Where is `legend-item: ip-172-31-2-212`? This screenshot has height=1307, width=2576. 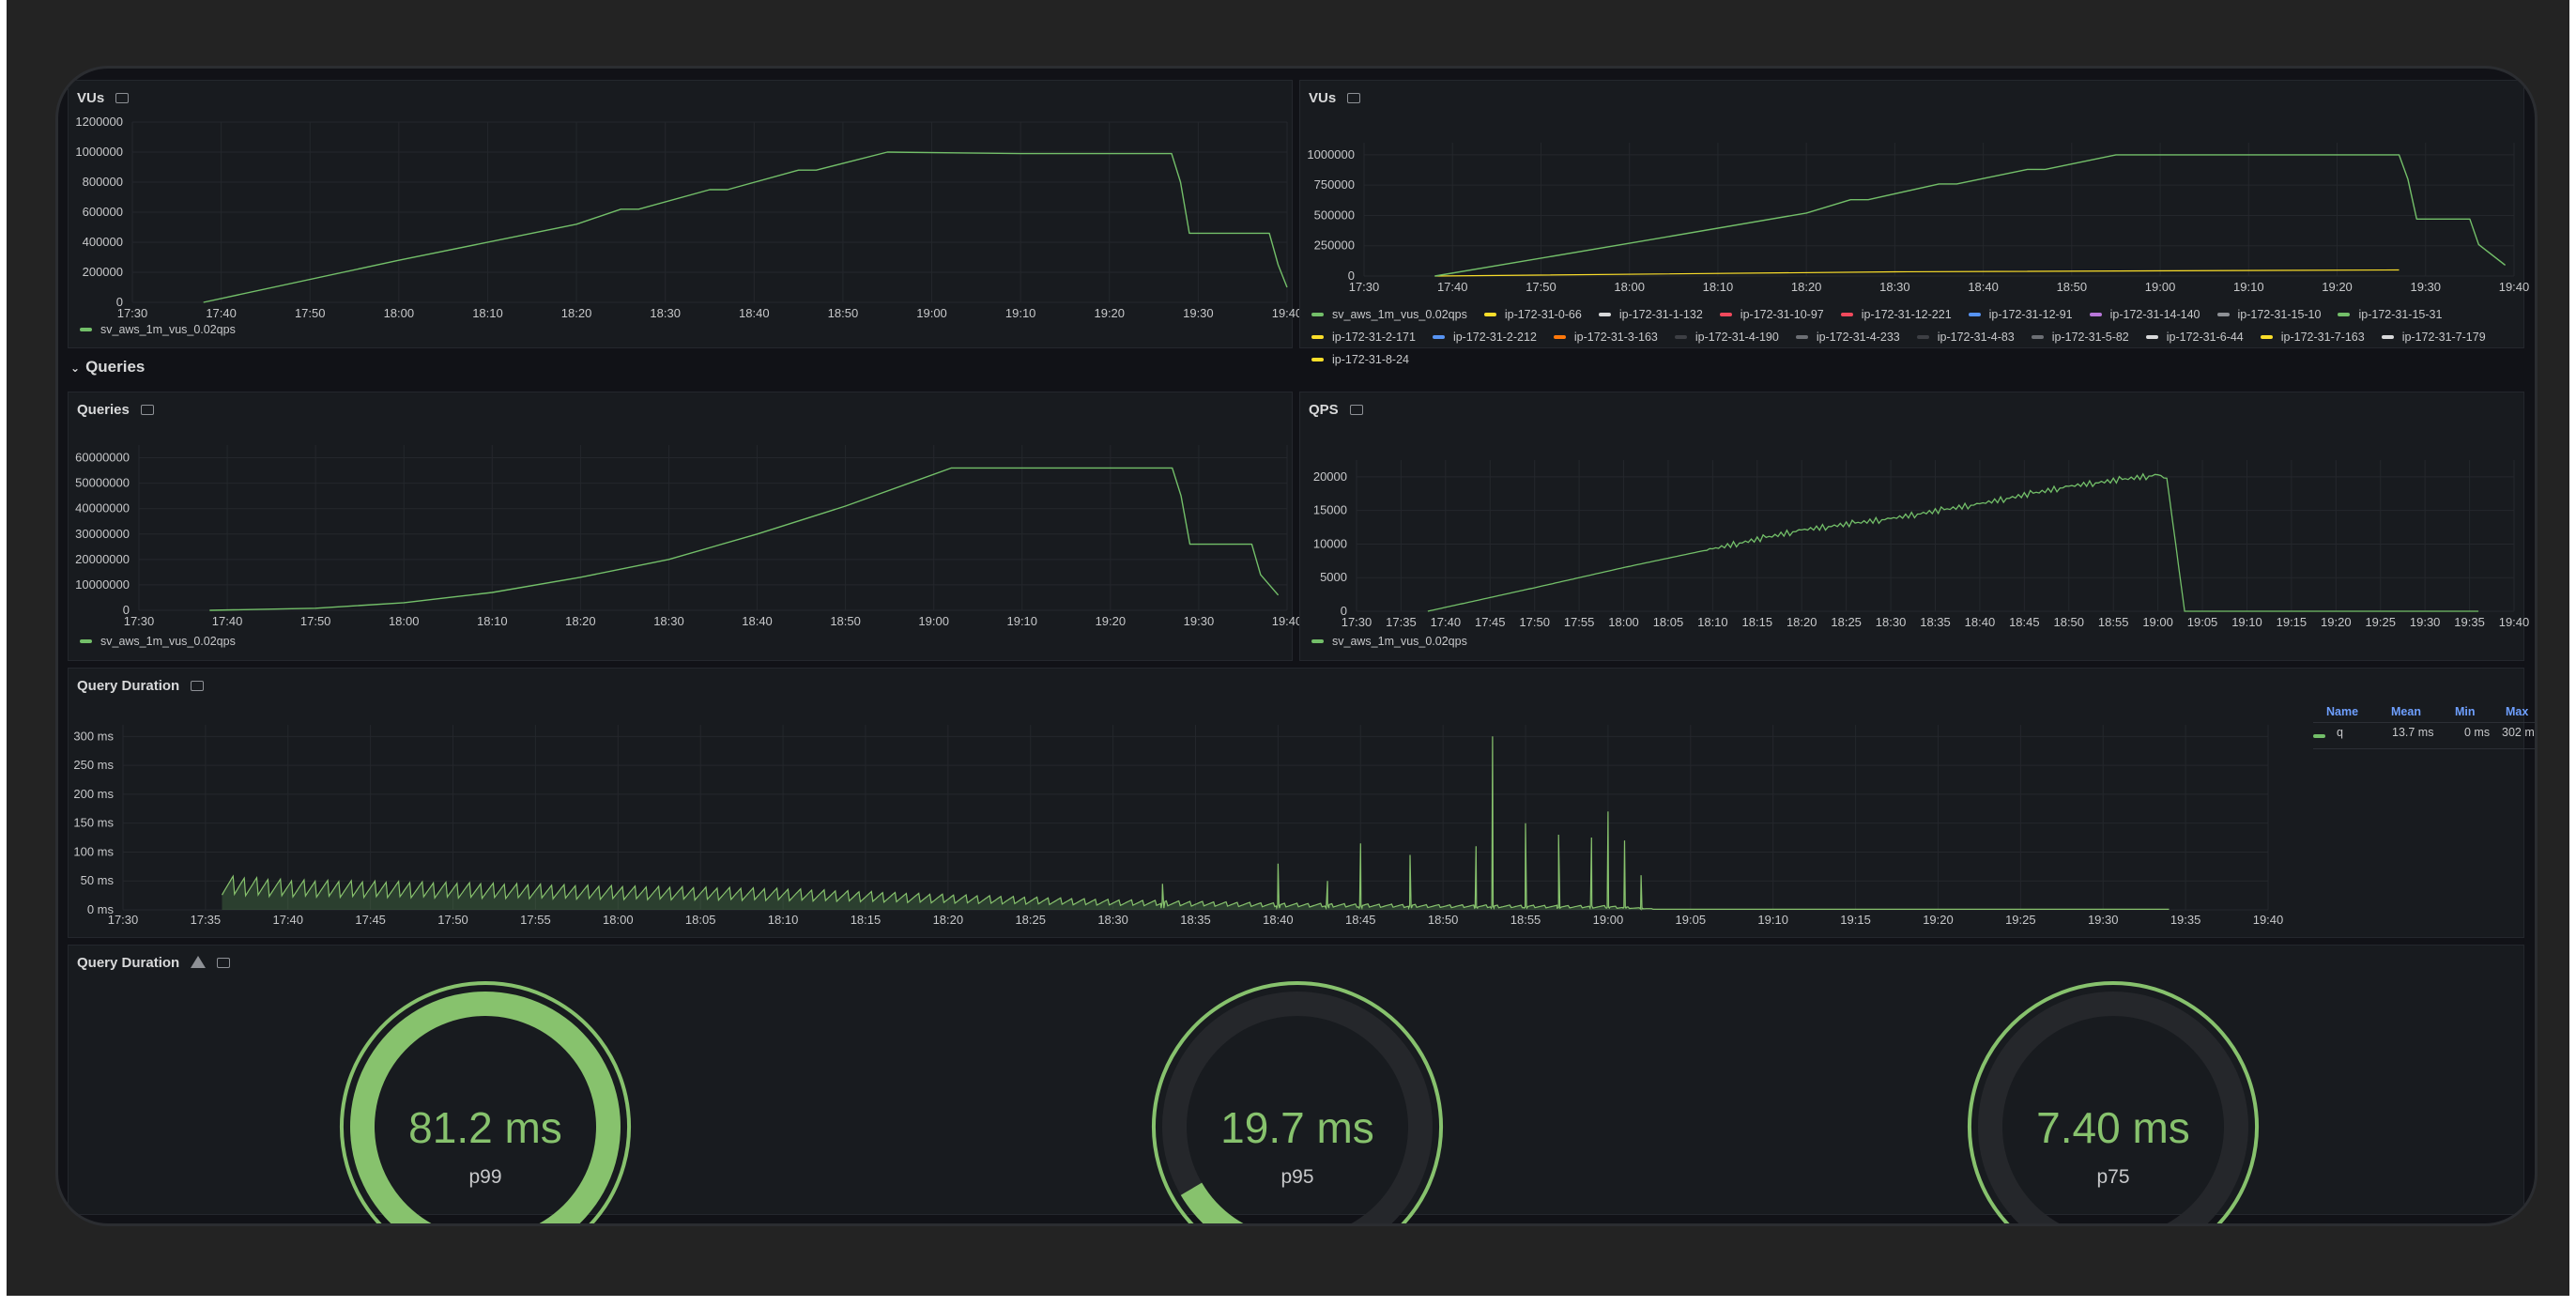
legend-item: ip-172-31-2-212 is located at coordinates (1485, 337).